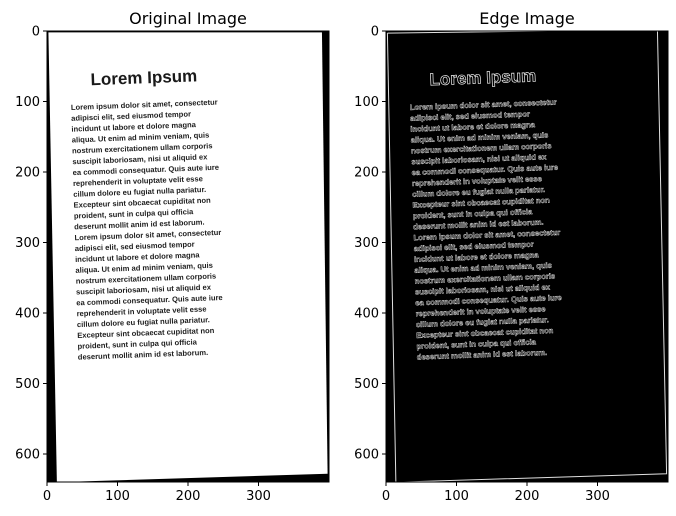  I want to click on edge-image-title: Edge Image, so click(526, 18).